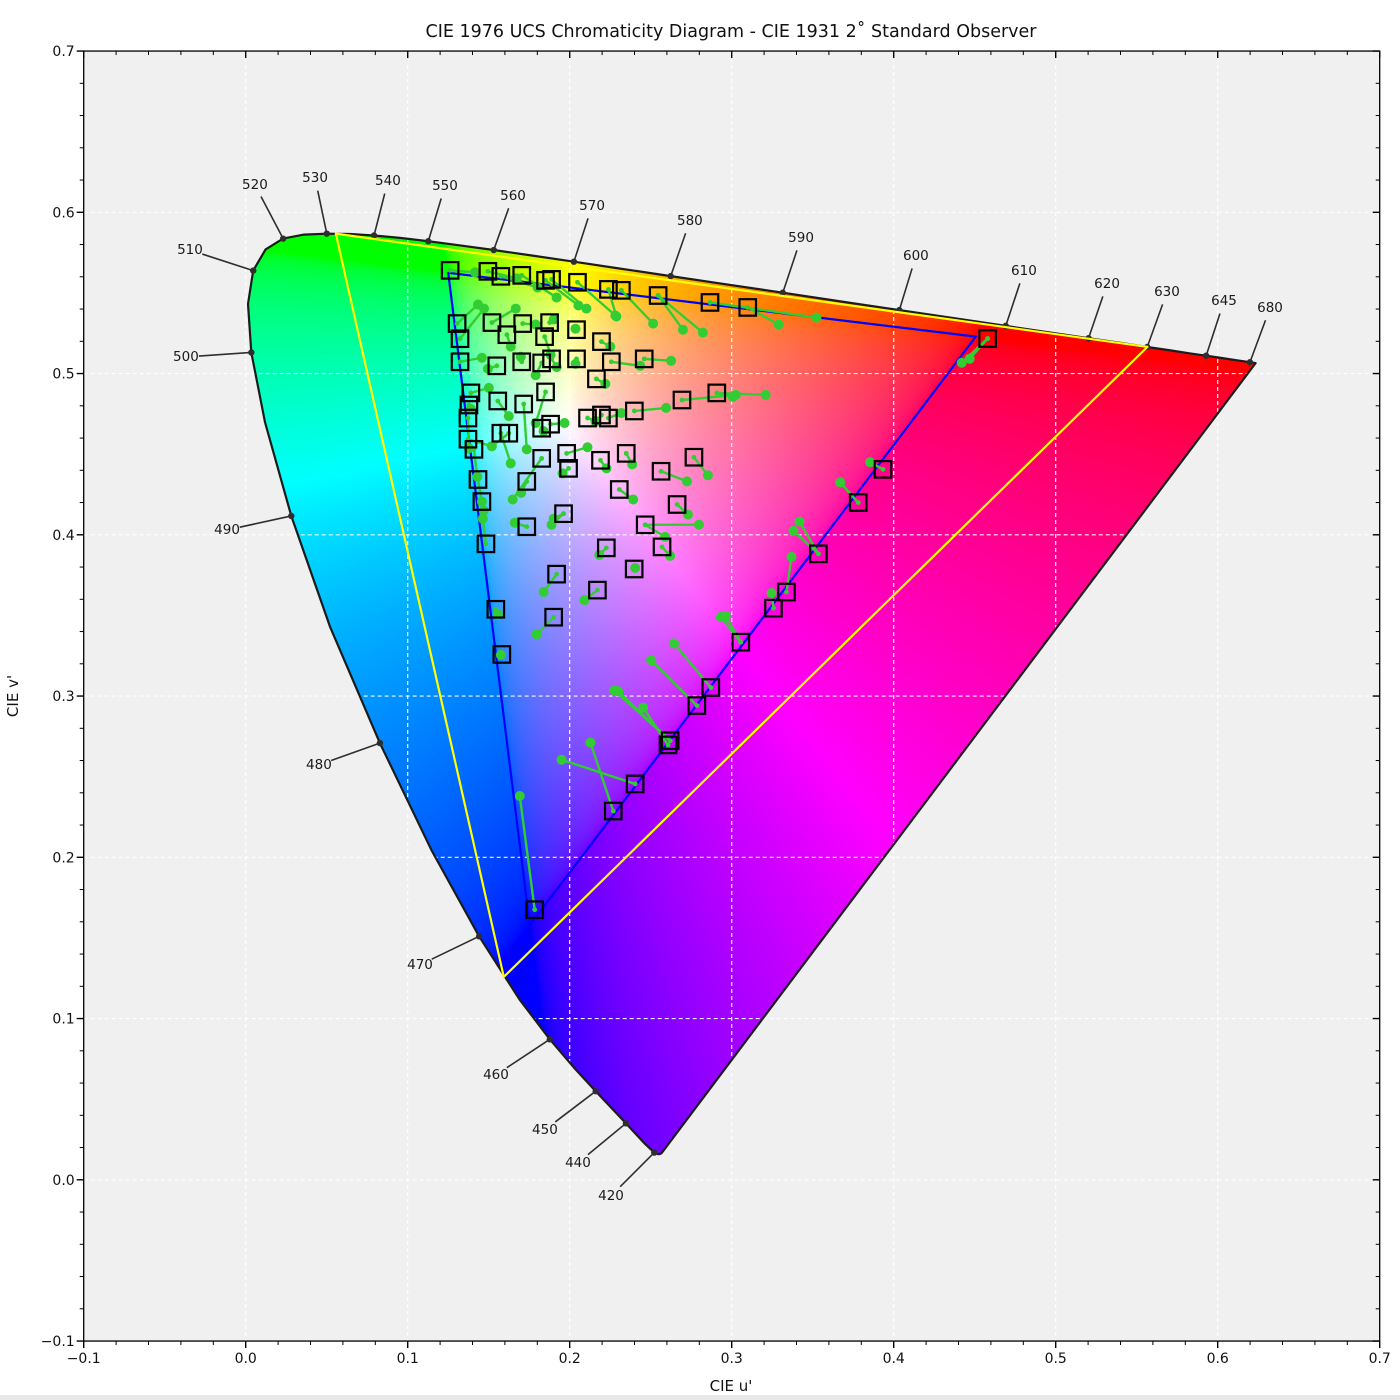 The image size is (1400, 1400). What do you see at coordinates (63, 858) in the screenshot?
I see `y-tick-label: 0.2` at bounding box center [63, 858].